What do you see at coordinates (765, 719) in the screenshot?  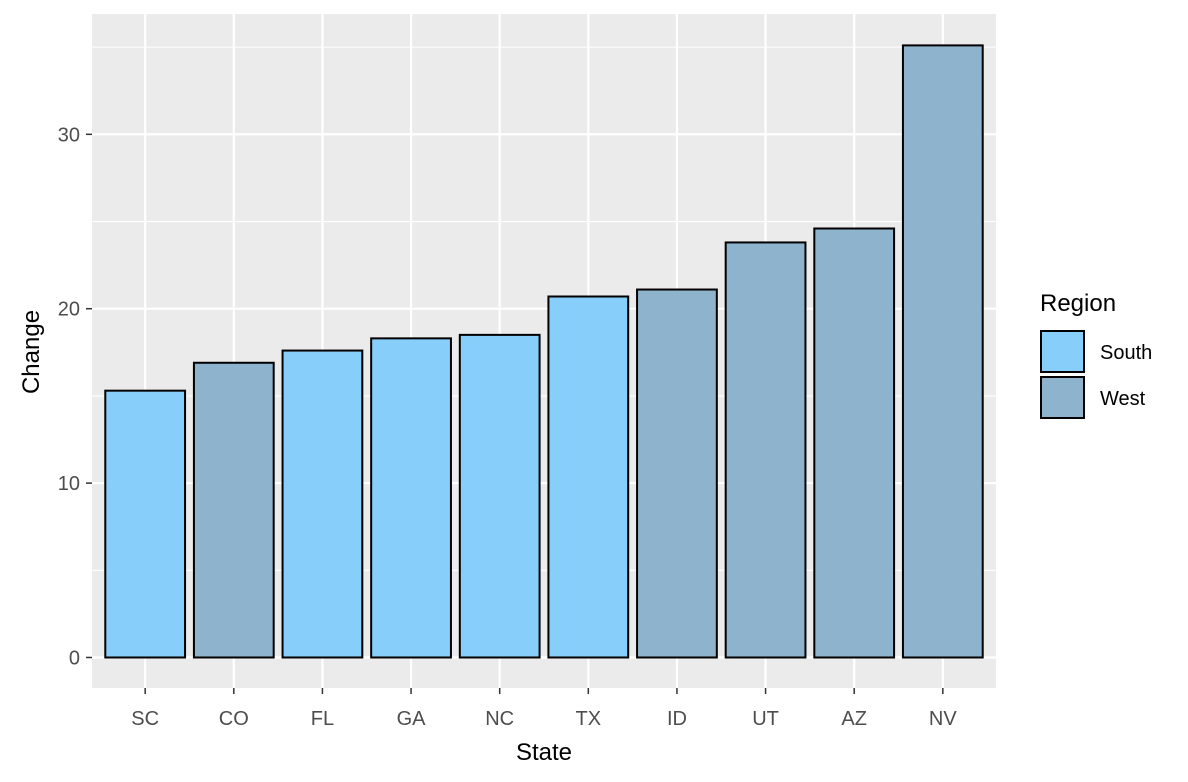 I see `x-tick-label: UT` at bounding box center [765, 719].